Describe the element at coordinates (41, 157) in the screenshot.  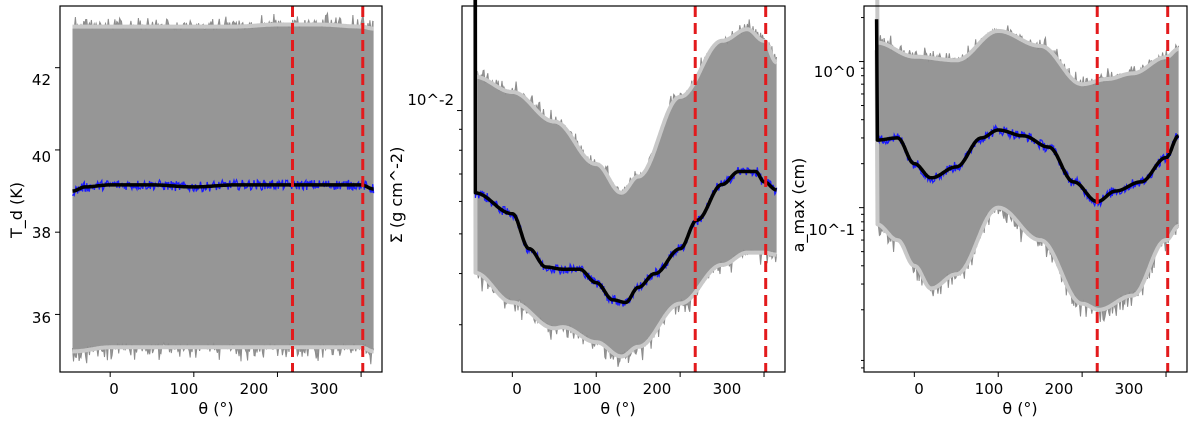
I see `y-tick-label: 40` at that location.